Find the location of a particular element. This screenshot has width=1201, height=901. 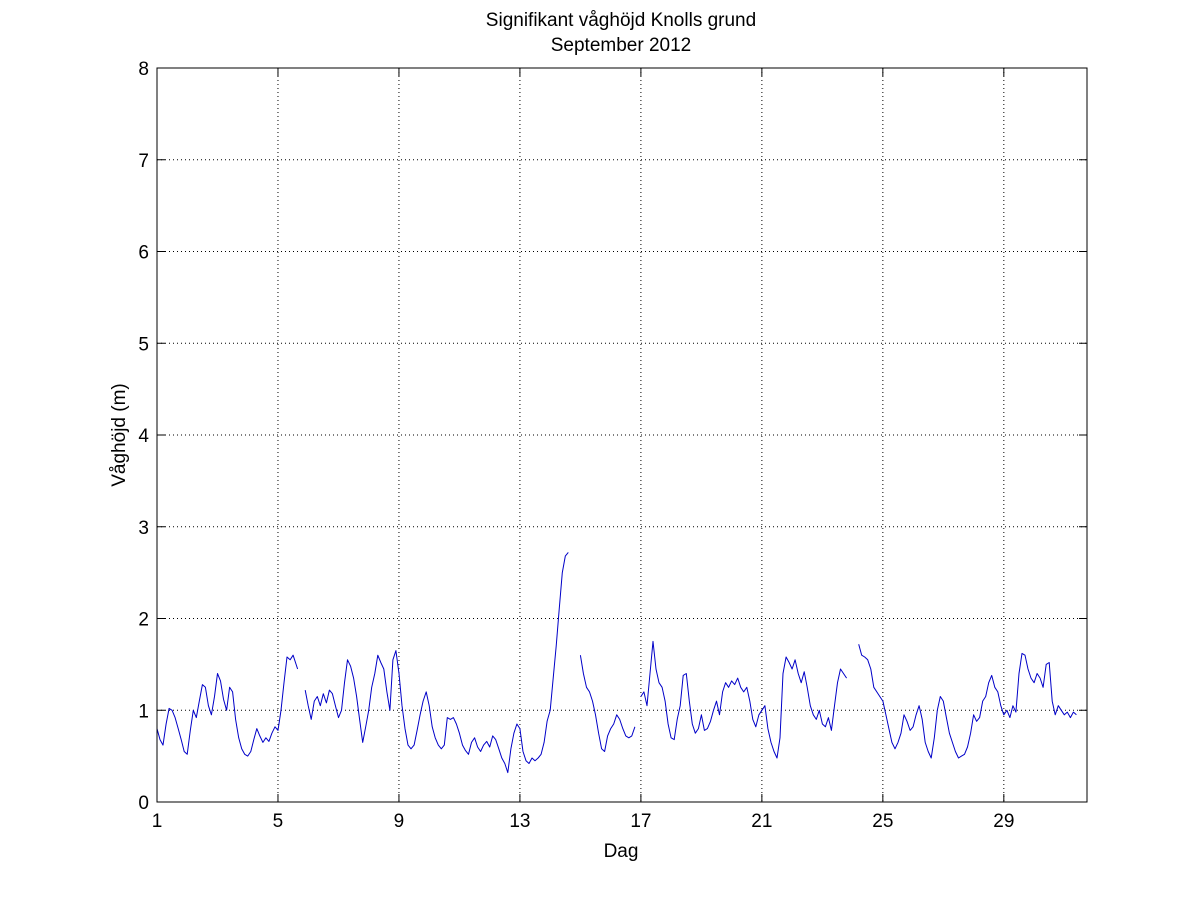

x-tick-label: 13 is located at coordinates (519, 821).